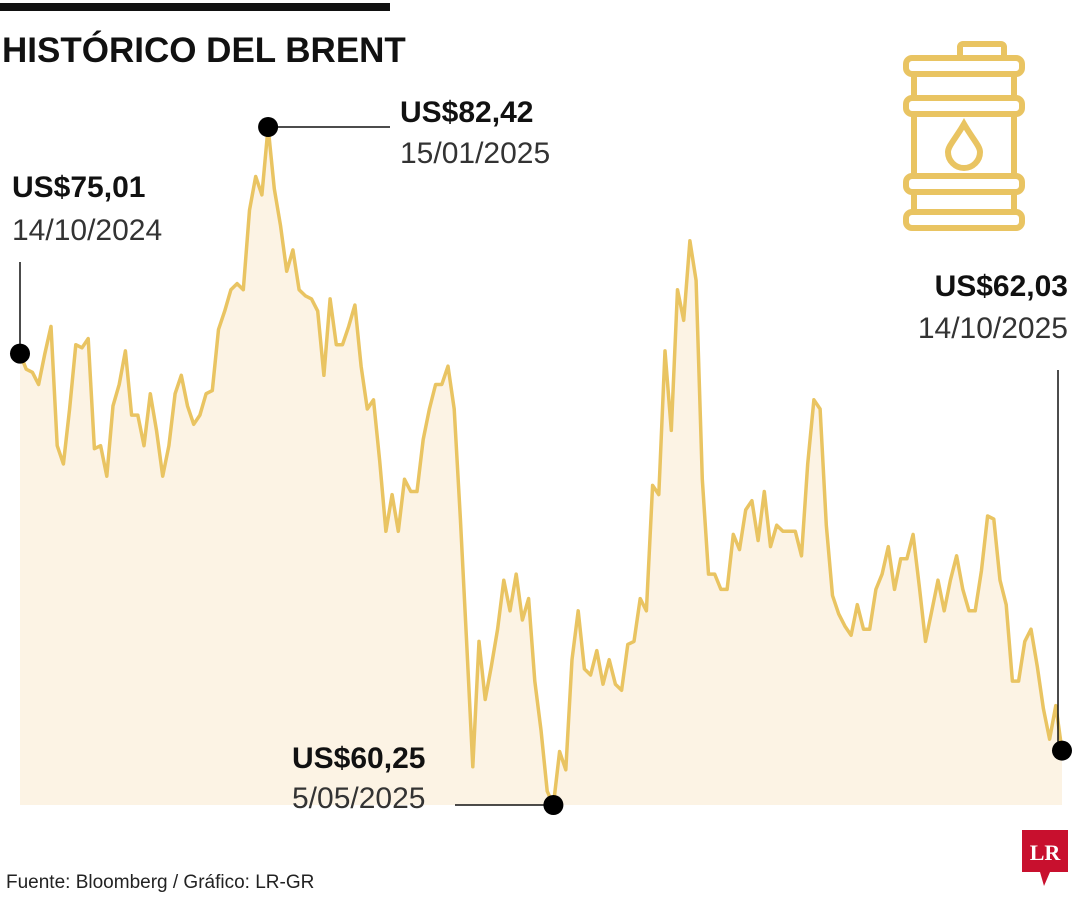 The image size is (1080, 900). I want to click on annotation-date: 15/01/2025, so click(475, 153).